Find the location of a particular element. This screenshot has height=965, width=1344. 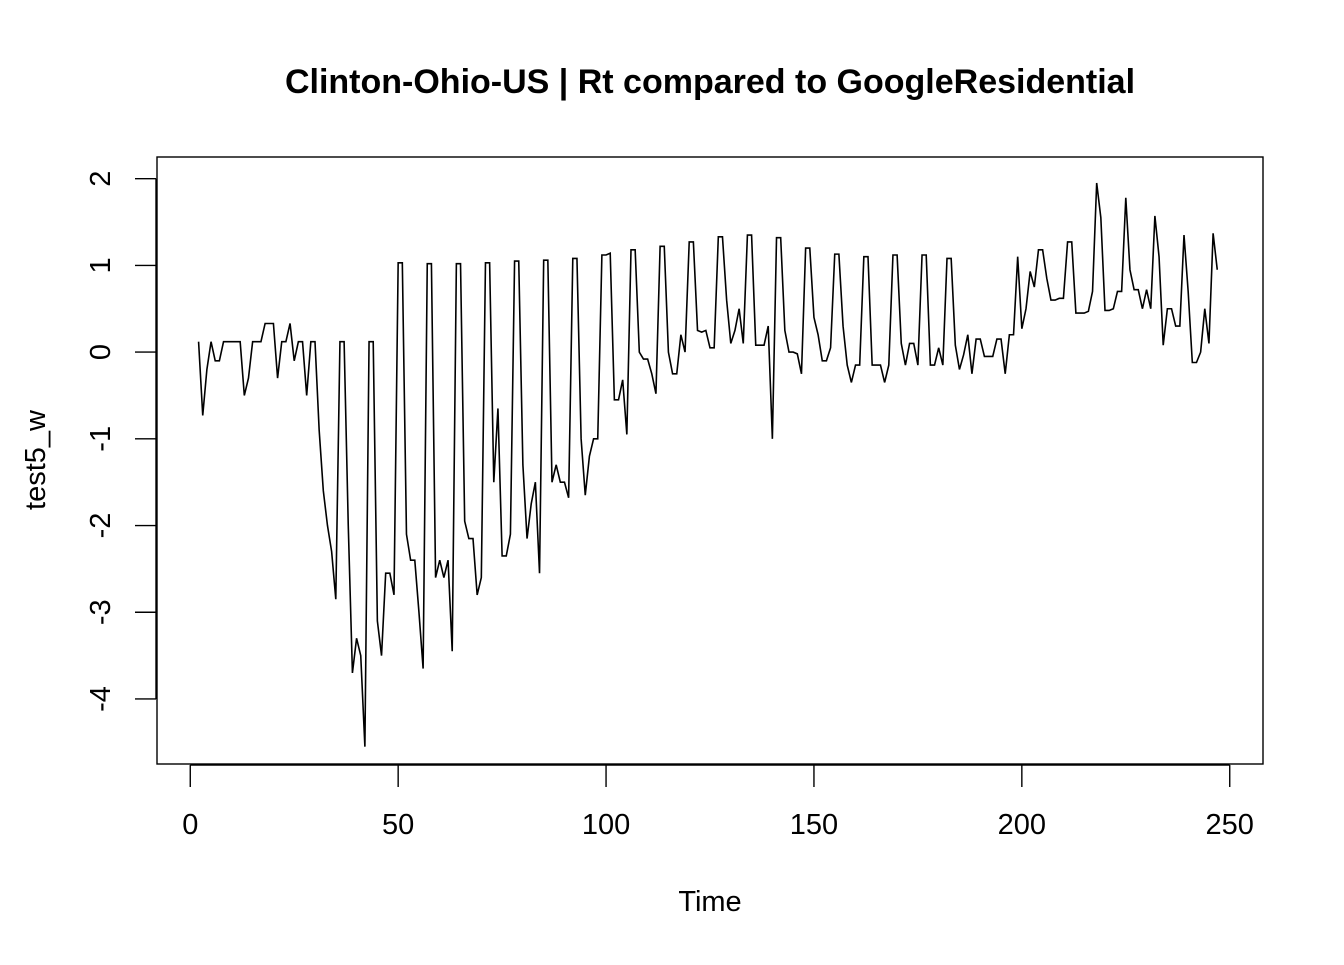

y-axis-label: test5_w is located at coordinates (36, 459).